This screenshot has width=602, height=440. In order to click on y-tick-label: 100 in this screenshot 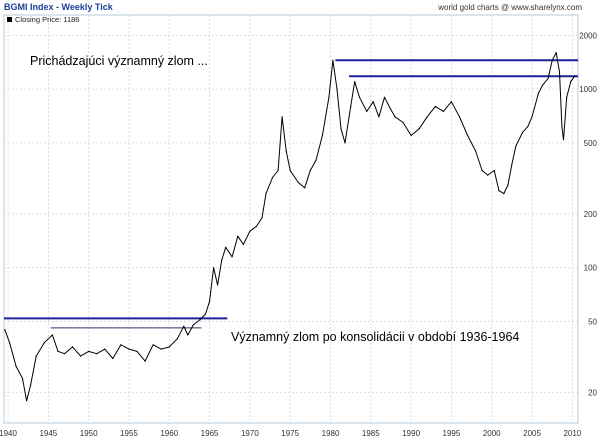, I will do `click(591, 268)`.